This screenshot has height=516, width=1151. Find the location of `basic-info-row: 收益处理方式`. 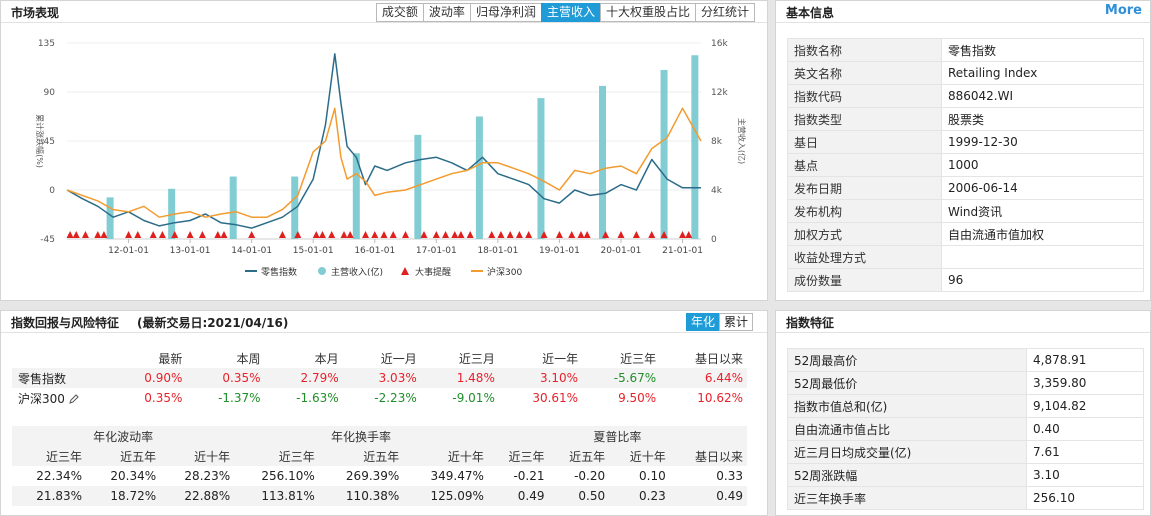

basic-info-row: 收益处理方式 is located at coordinates (965, 257).